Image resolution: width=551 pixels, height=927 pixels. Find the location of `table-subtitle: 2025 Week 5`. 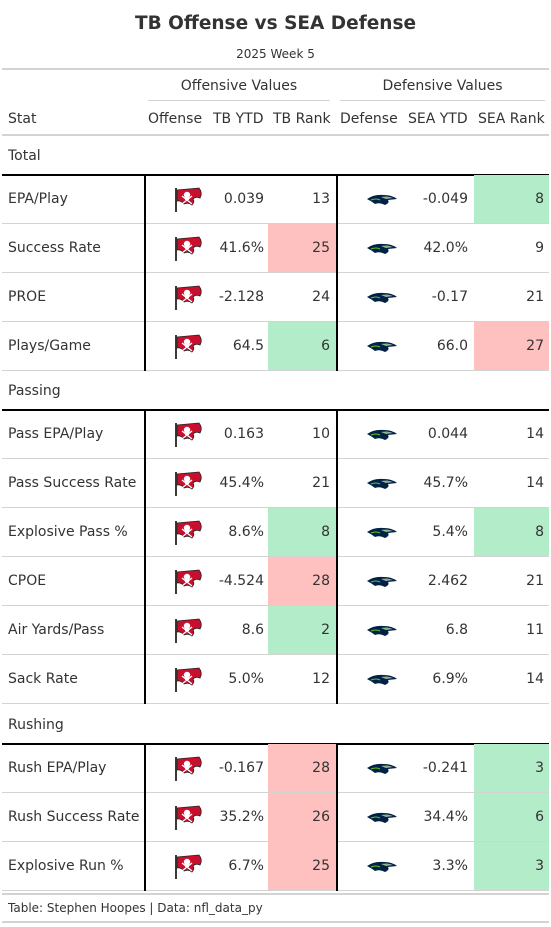

table-subtitle: 2025 Week 5 is located at coordinates (275, 54).